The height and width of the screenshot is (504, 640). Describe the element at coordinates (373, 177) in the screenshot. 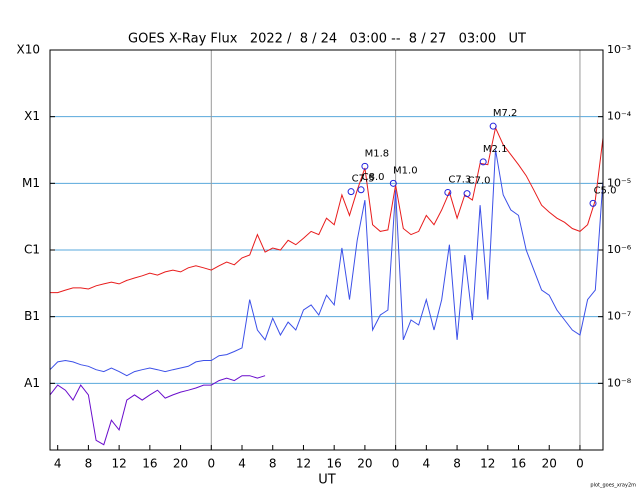

I see `flare-label: C8.0` at that location.